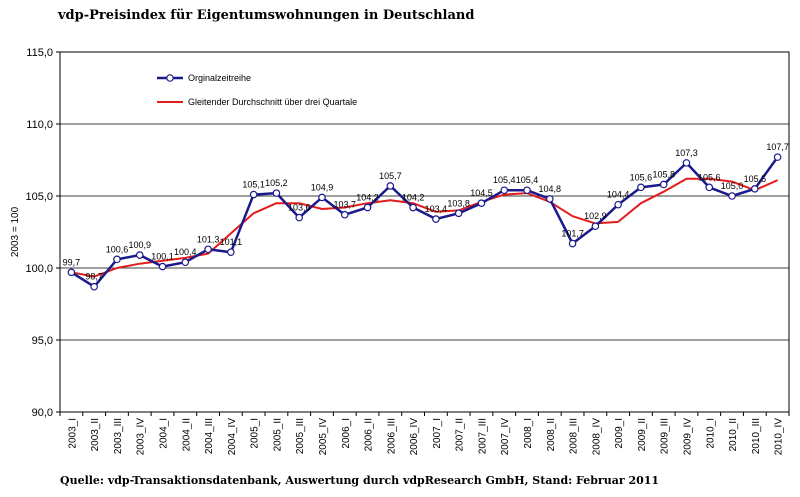 This screenshot has width=800, height=497. I want to click on x-tick-label: 2008_IV, so click(596, 437).